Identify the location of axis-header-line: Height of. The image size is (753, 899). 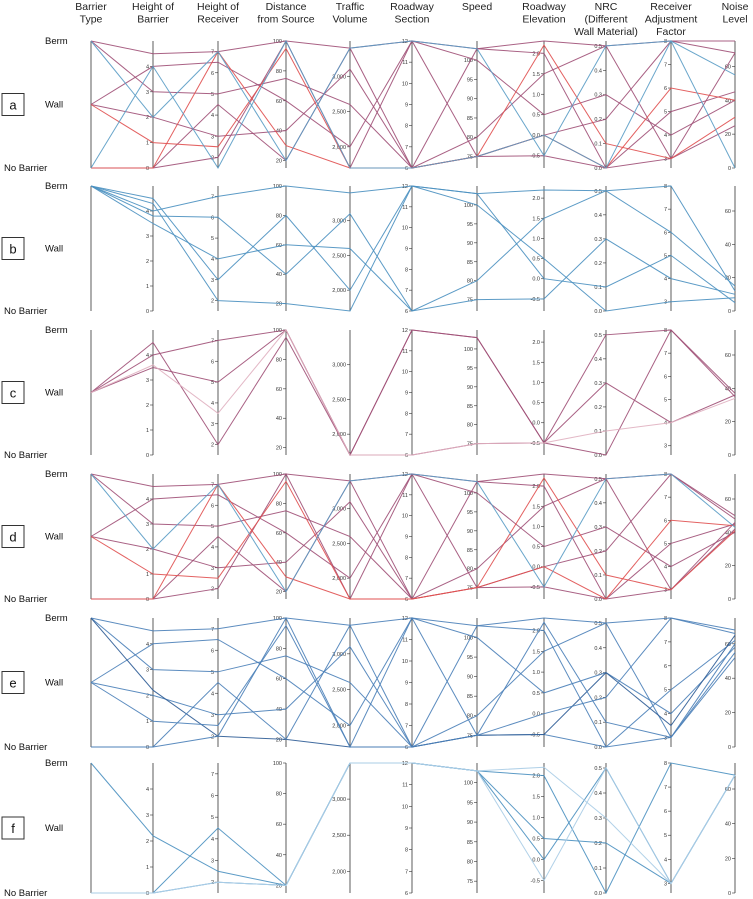
(153, 7).